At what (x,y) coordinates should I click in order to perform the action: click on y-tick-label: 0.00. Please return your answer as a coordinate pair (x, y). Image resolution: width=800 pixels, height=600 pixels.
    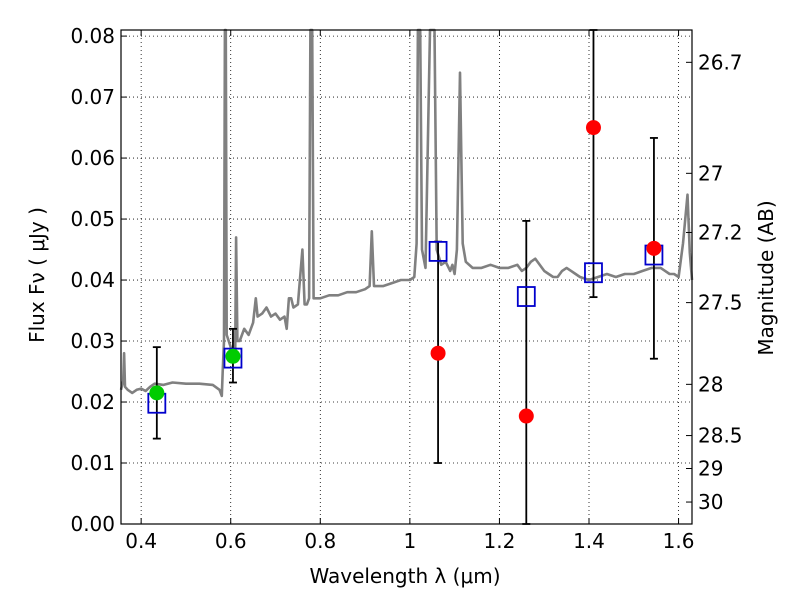
    Looking at the image, I should click on (92, 524).